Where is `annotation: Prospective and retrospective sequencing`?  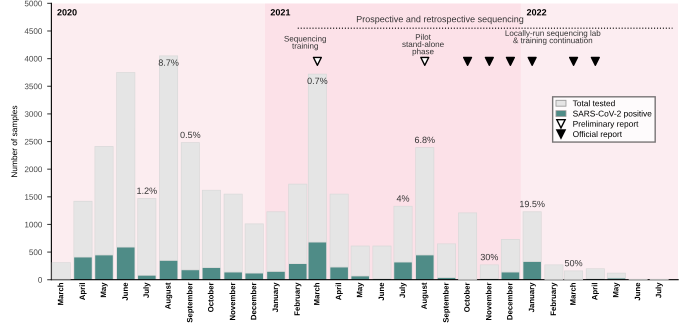
annotation: Prospective and retrospective sequencing is located at coordinates (440, 20).